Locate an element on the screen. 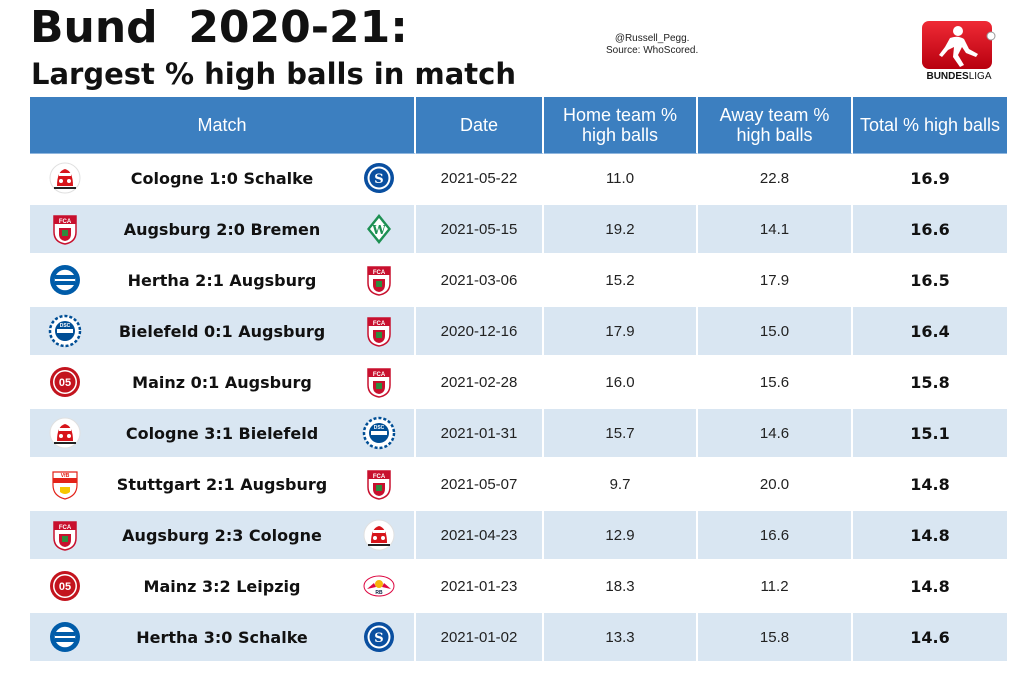 Image resolution: width=1024 pixels, height=683 pixels. mainz-crest-icon: 05 is located at coordinates (65, 586).